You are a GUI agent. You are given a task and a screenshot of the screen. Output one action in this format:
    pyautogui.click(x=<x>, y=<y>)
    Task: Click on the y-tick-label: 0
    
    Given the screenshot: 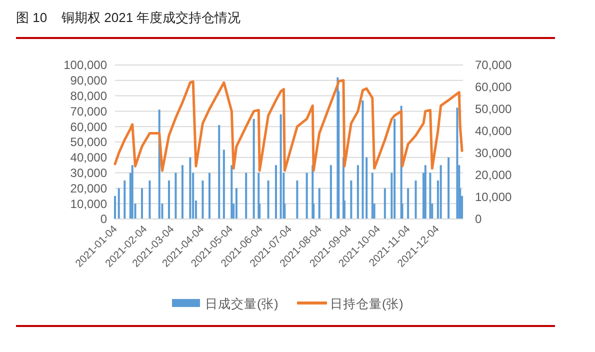 What is the action you would take?
    pyautogui.click(x=104, y=219)
    